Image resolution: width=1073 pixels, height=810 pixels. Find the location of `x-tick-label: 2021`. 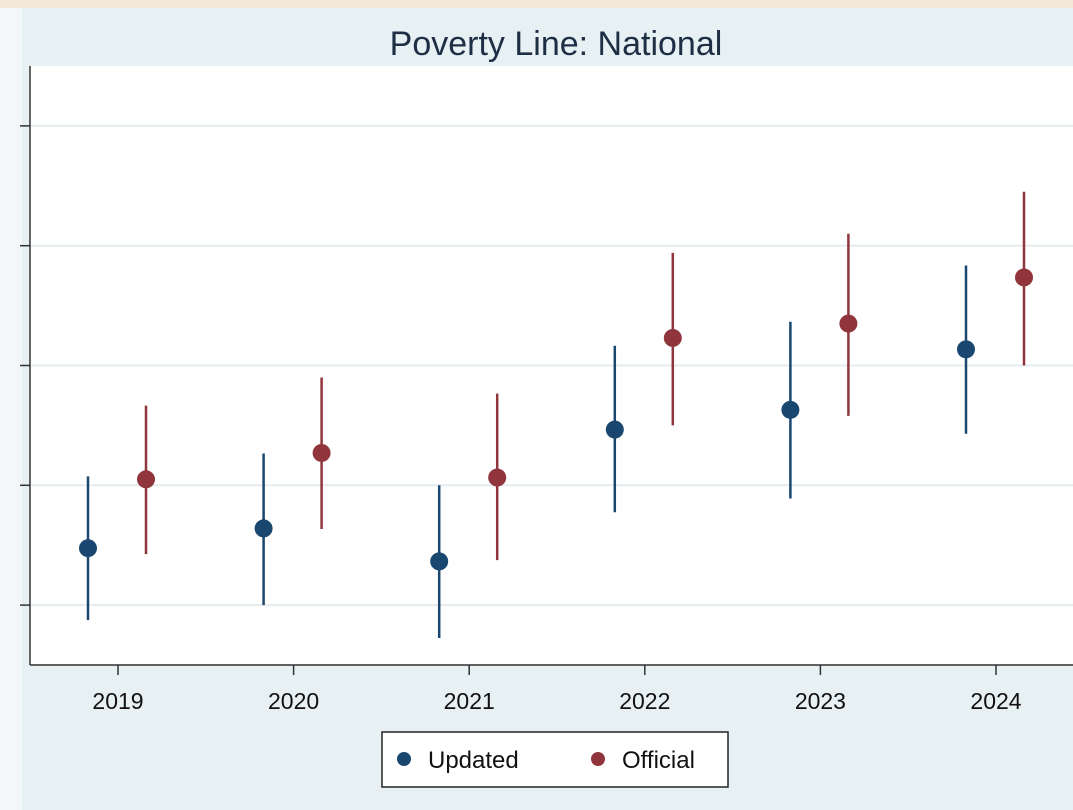

x-tick-label: 2021 is located at coordinates (469, 701).